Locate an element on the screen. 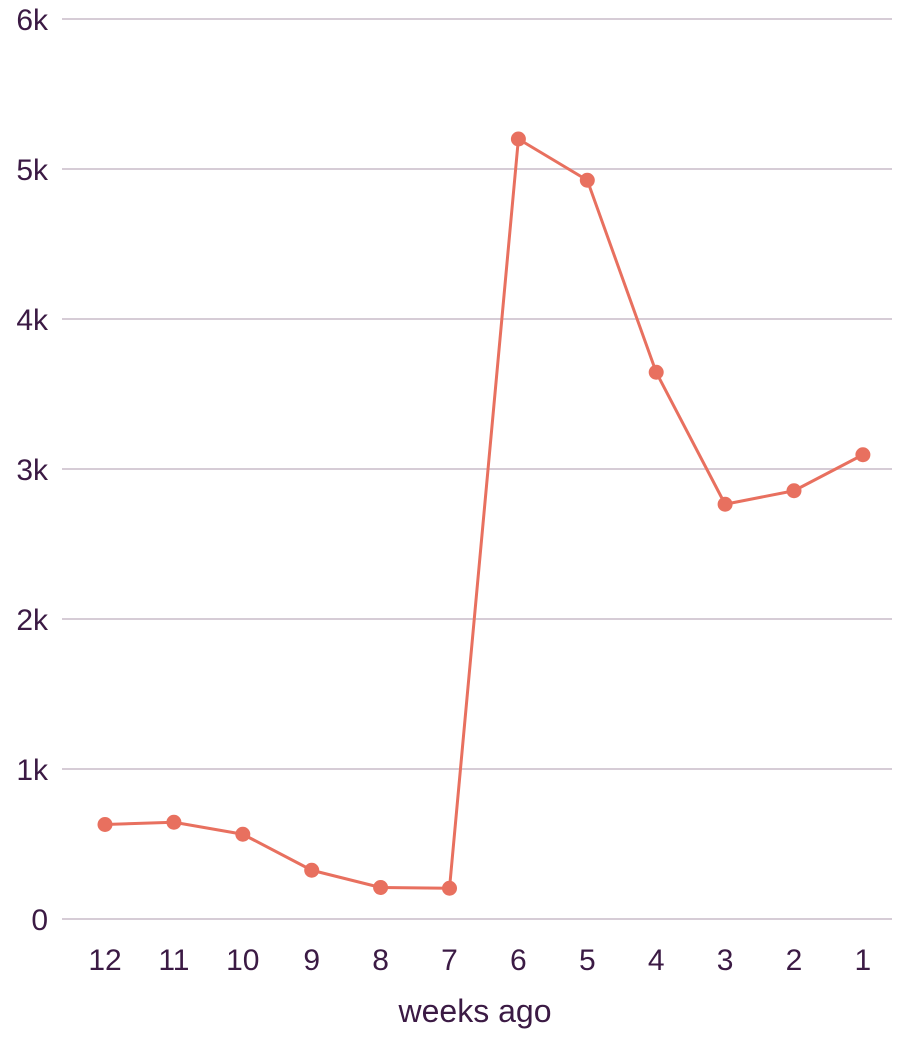  x-tick-label: 10 is located at coordinates (242, 960).